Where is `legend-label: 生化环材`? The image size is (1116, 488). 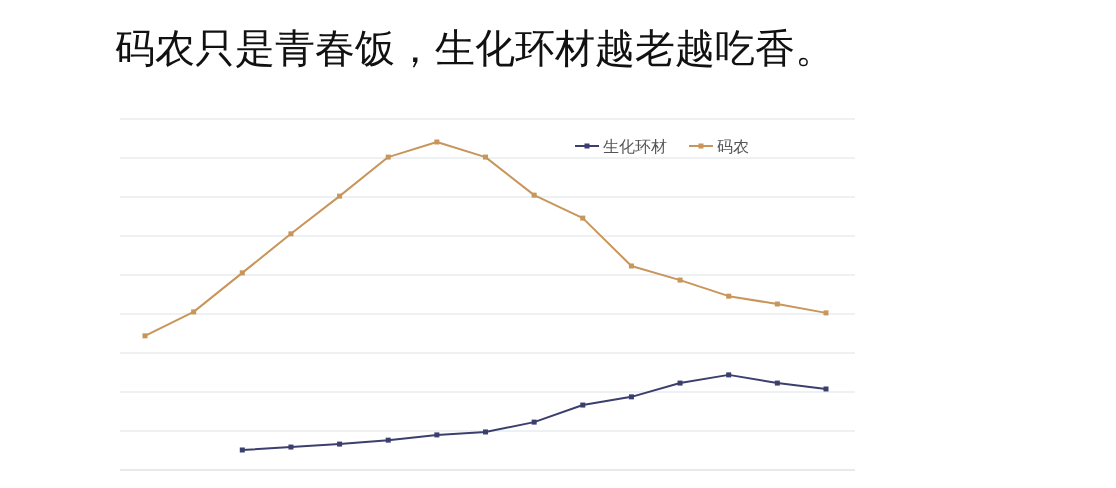 legend-label: 生化环材 is located at coordinates (635, 146).